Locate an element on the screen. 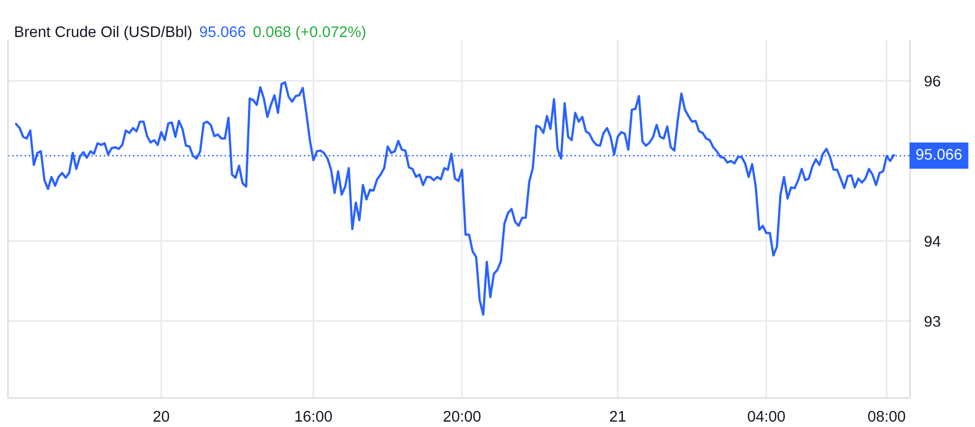 The image size is (975, 427). x-tick-label: 04:00 is located at coordinates (766, 416).